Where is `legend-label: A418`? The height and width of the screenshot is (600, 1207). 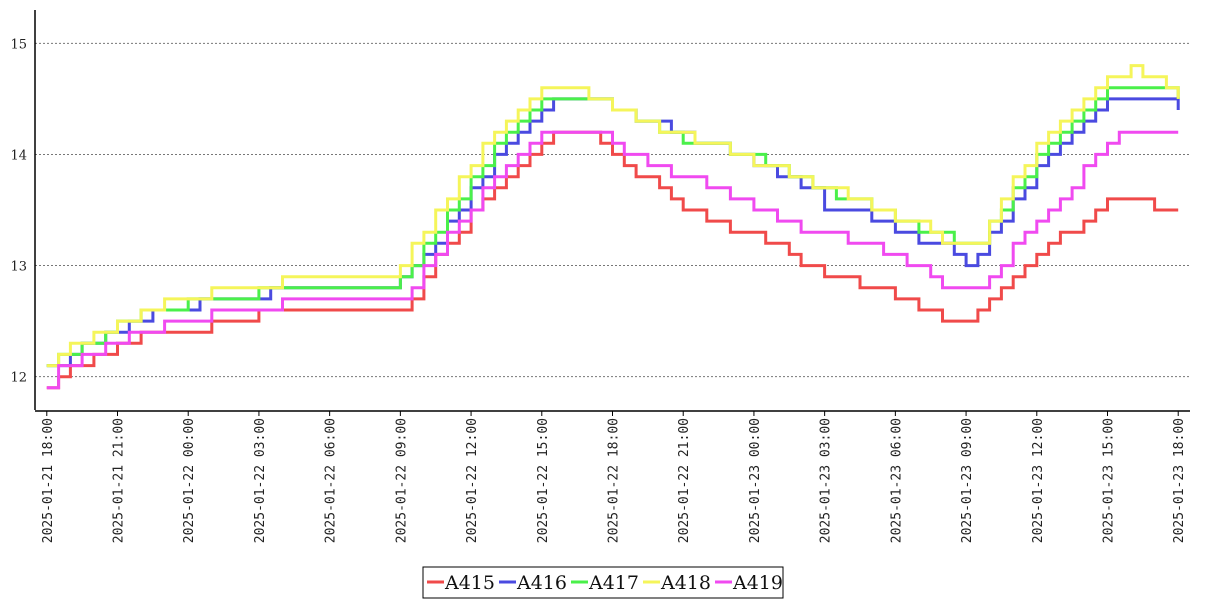 legend-label: A418 is located at coordinates (685, 583).